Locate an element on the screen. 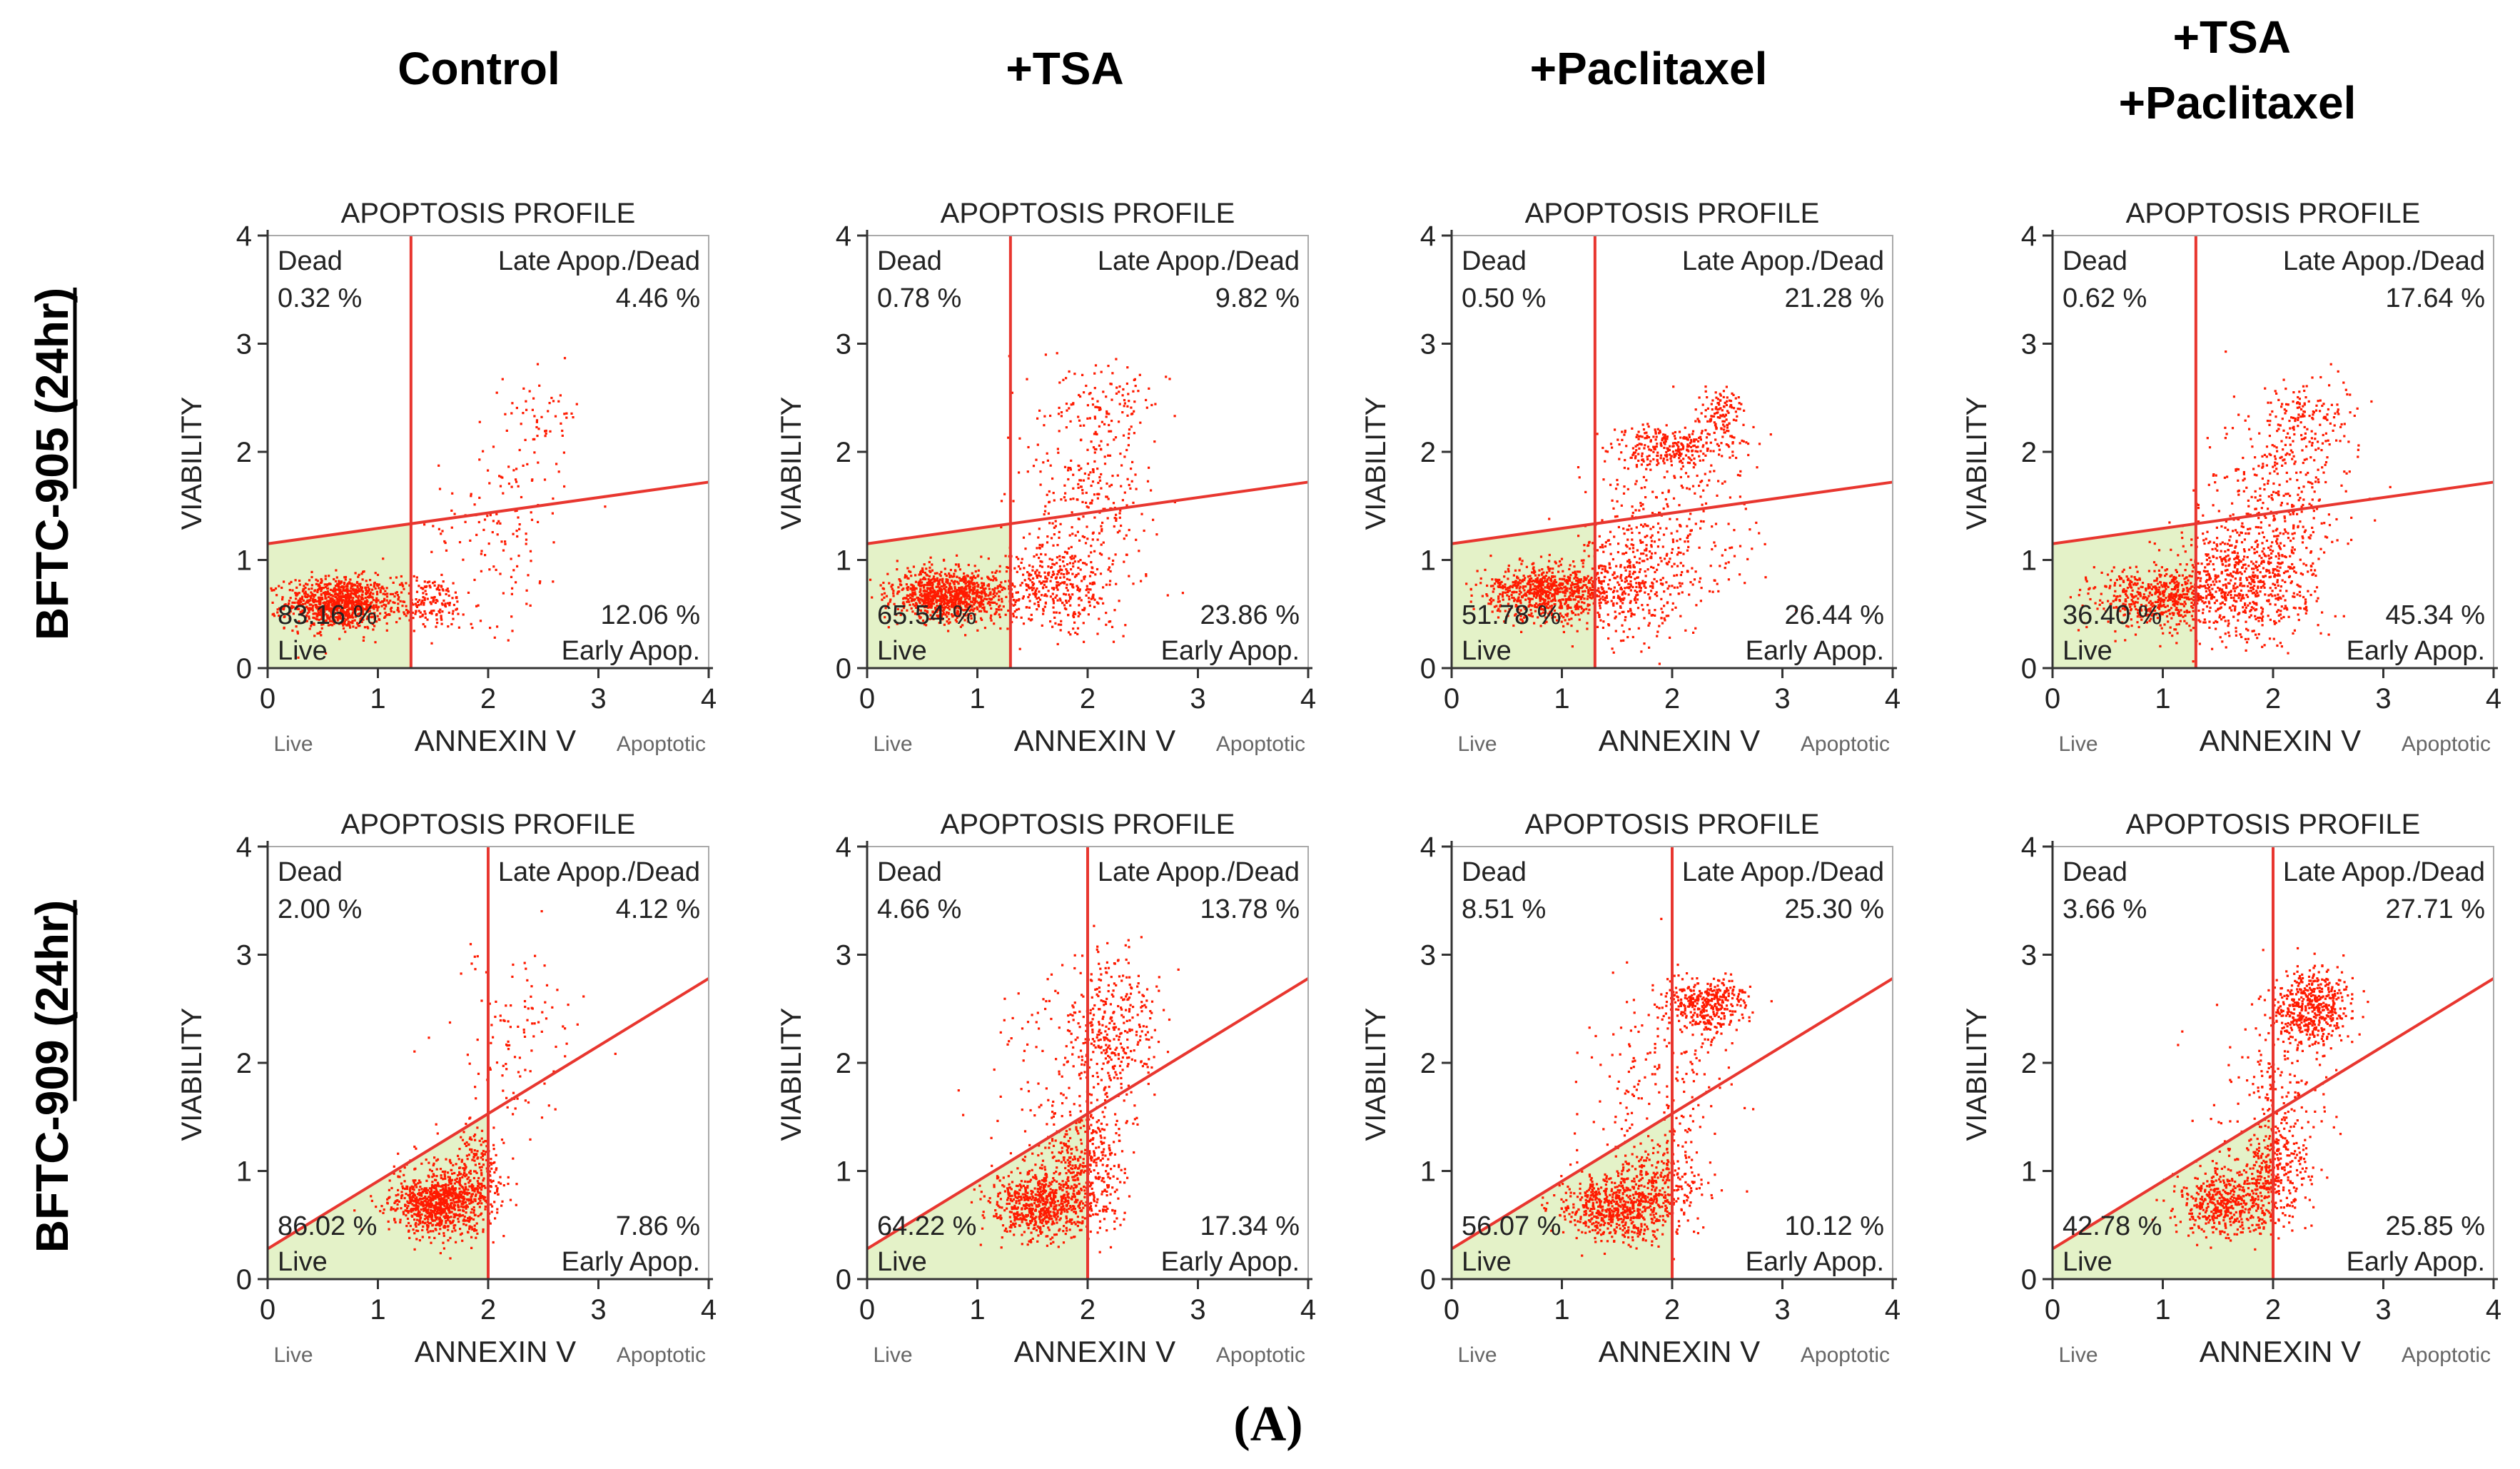 The image size is (2520, 1469). panel-1-1-live-label: Live is located at coordinates (303, 651).